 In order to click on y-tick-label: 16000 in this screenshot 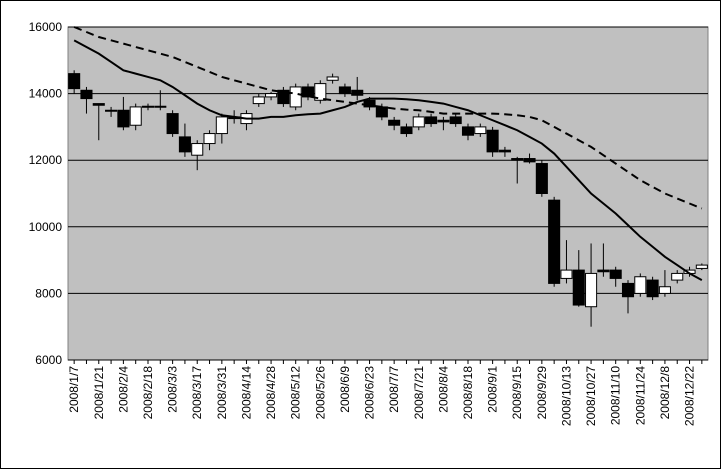, I will do `click(46, 27)`.